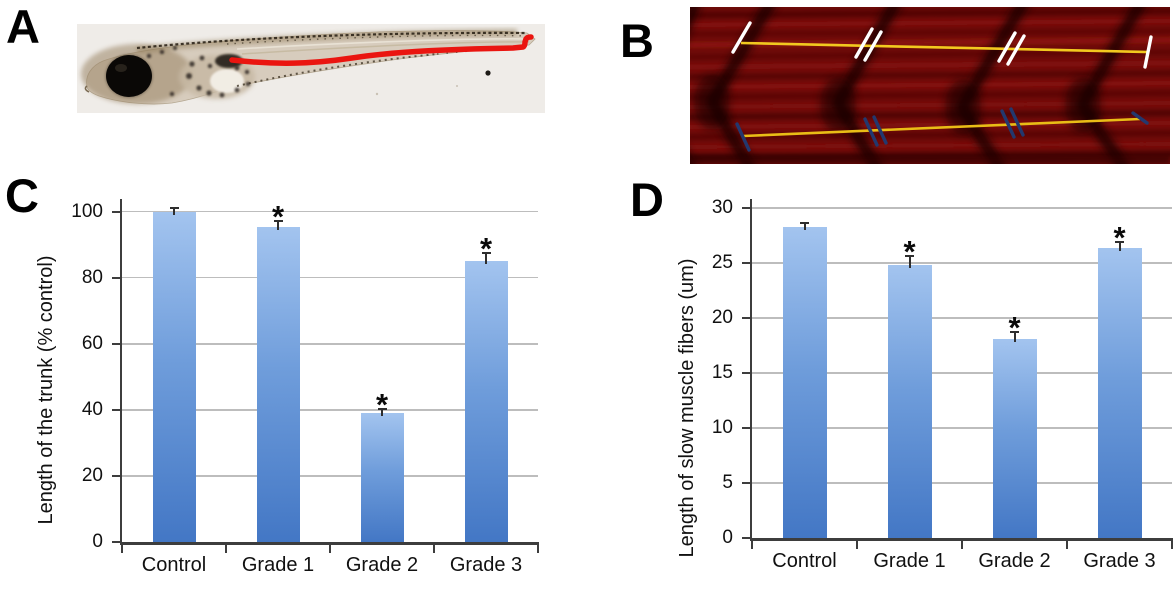 The width and height of the screenshot is (1175, 590). What do you see at coordinates (87, 211) in the screenshot?
I see `y-axis-tick-label: 100` at bounding box center [87, 211].